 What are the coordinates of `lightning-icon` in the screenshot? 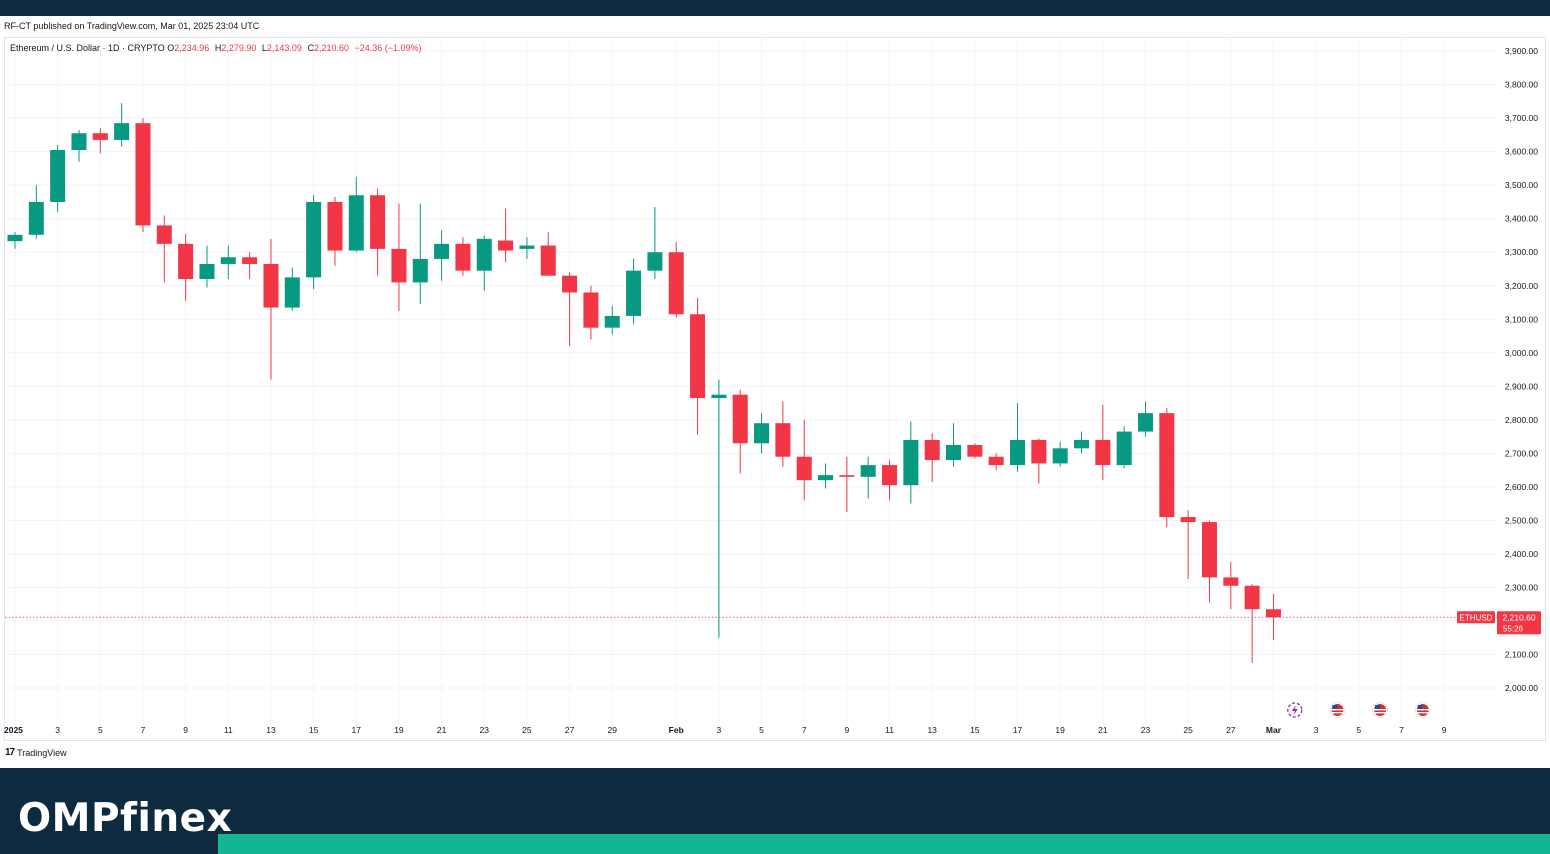 It's located at (1295, 710).